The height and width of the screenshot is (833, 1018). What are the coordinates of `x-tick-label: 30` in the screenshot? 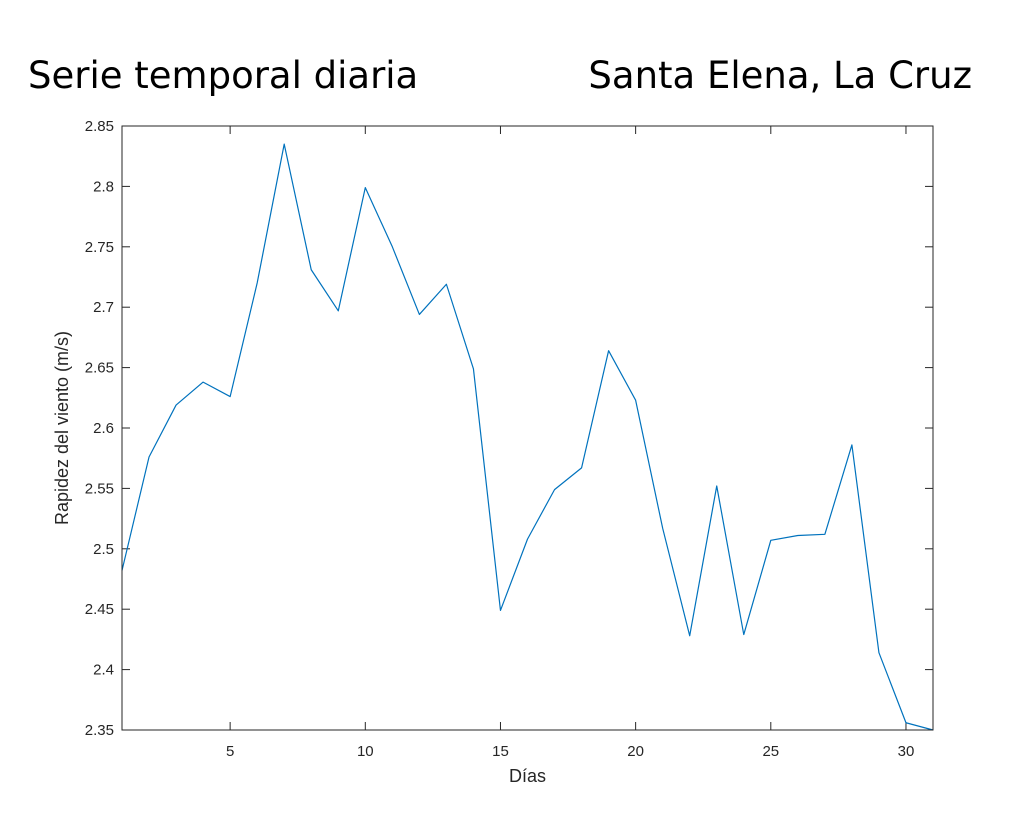 It's located at (906, 751).